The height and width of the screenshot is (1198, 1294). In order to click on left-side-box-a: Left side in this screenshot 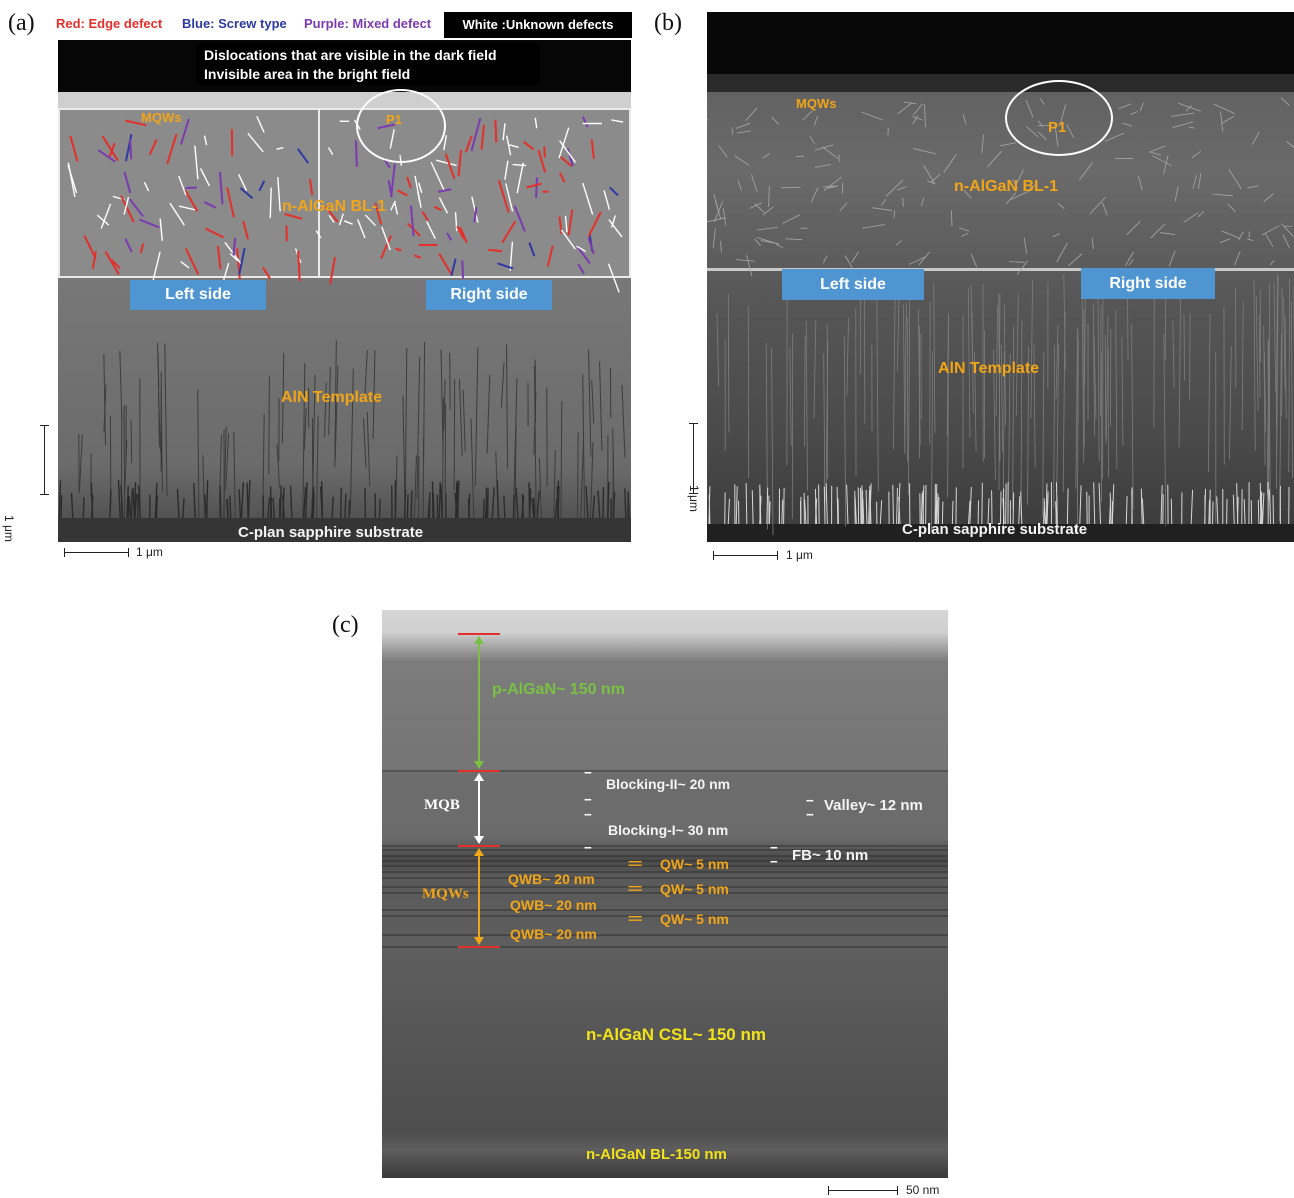, I will do `click(198, 295)`.